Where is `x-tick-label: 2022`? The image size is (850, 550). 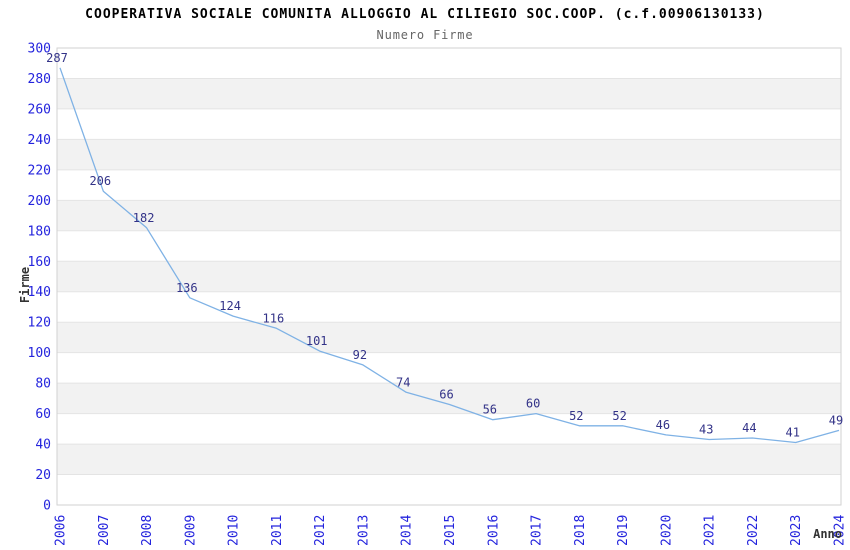 x-tick-label: 2022 is located at coordinates (753, 530).